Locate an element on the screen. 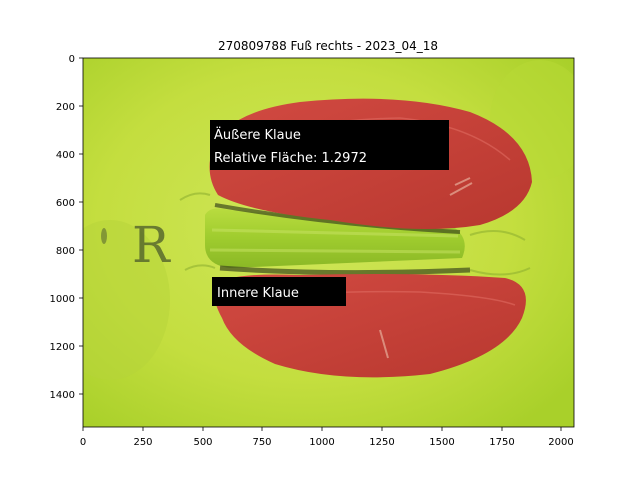  y-tick-label: 0 is located at coordinates (72, 59).